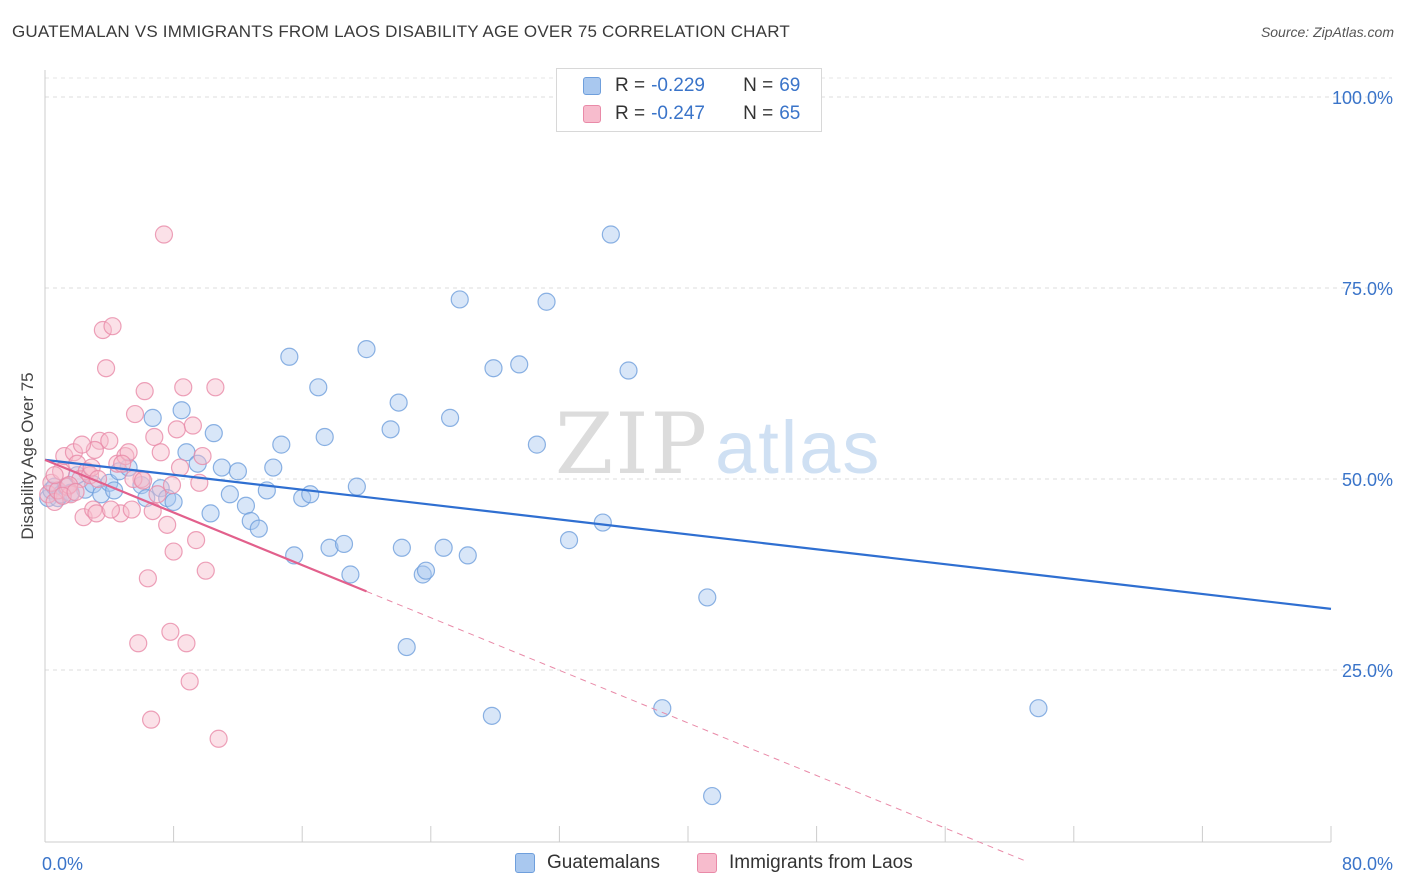 Image resolution: width=1406 pixels, height=892 pixels. What do you see at coordinates (821, 862) in the screenshot?
I see `series-label-laos: Immigrants from Laos` at bounding box center [821, 862].